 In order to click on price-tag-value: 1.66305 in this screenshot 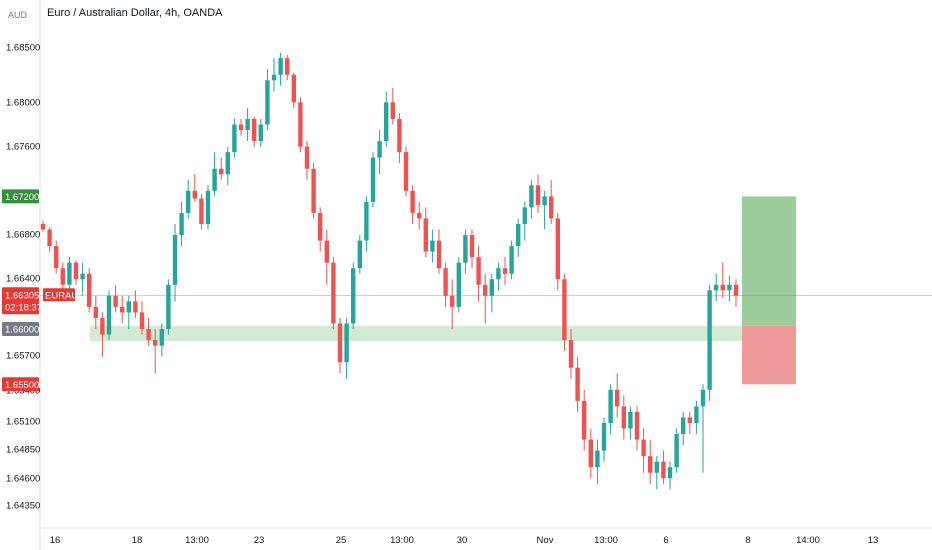, I will do `click(22, 295)`.